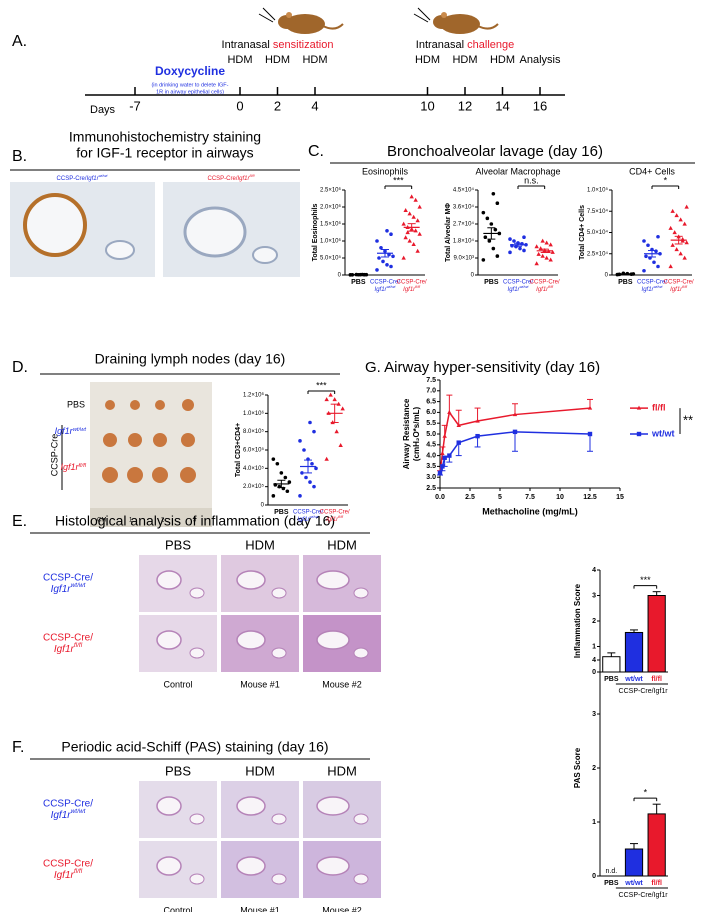  I want to click on mouse-label: Control, so click(177, 684).